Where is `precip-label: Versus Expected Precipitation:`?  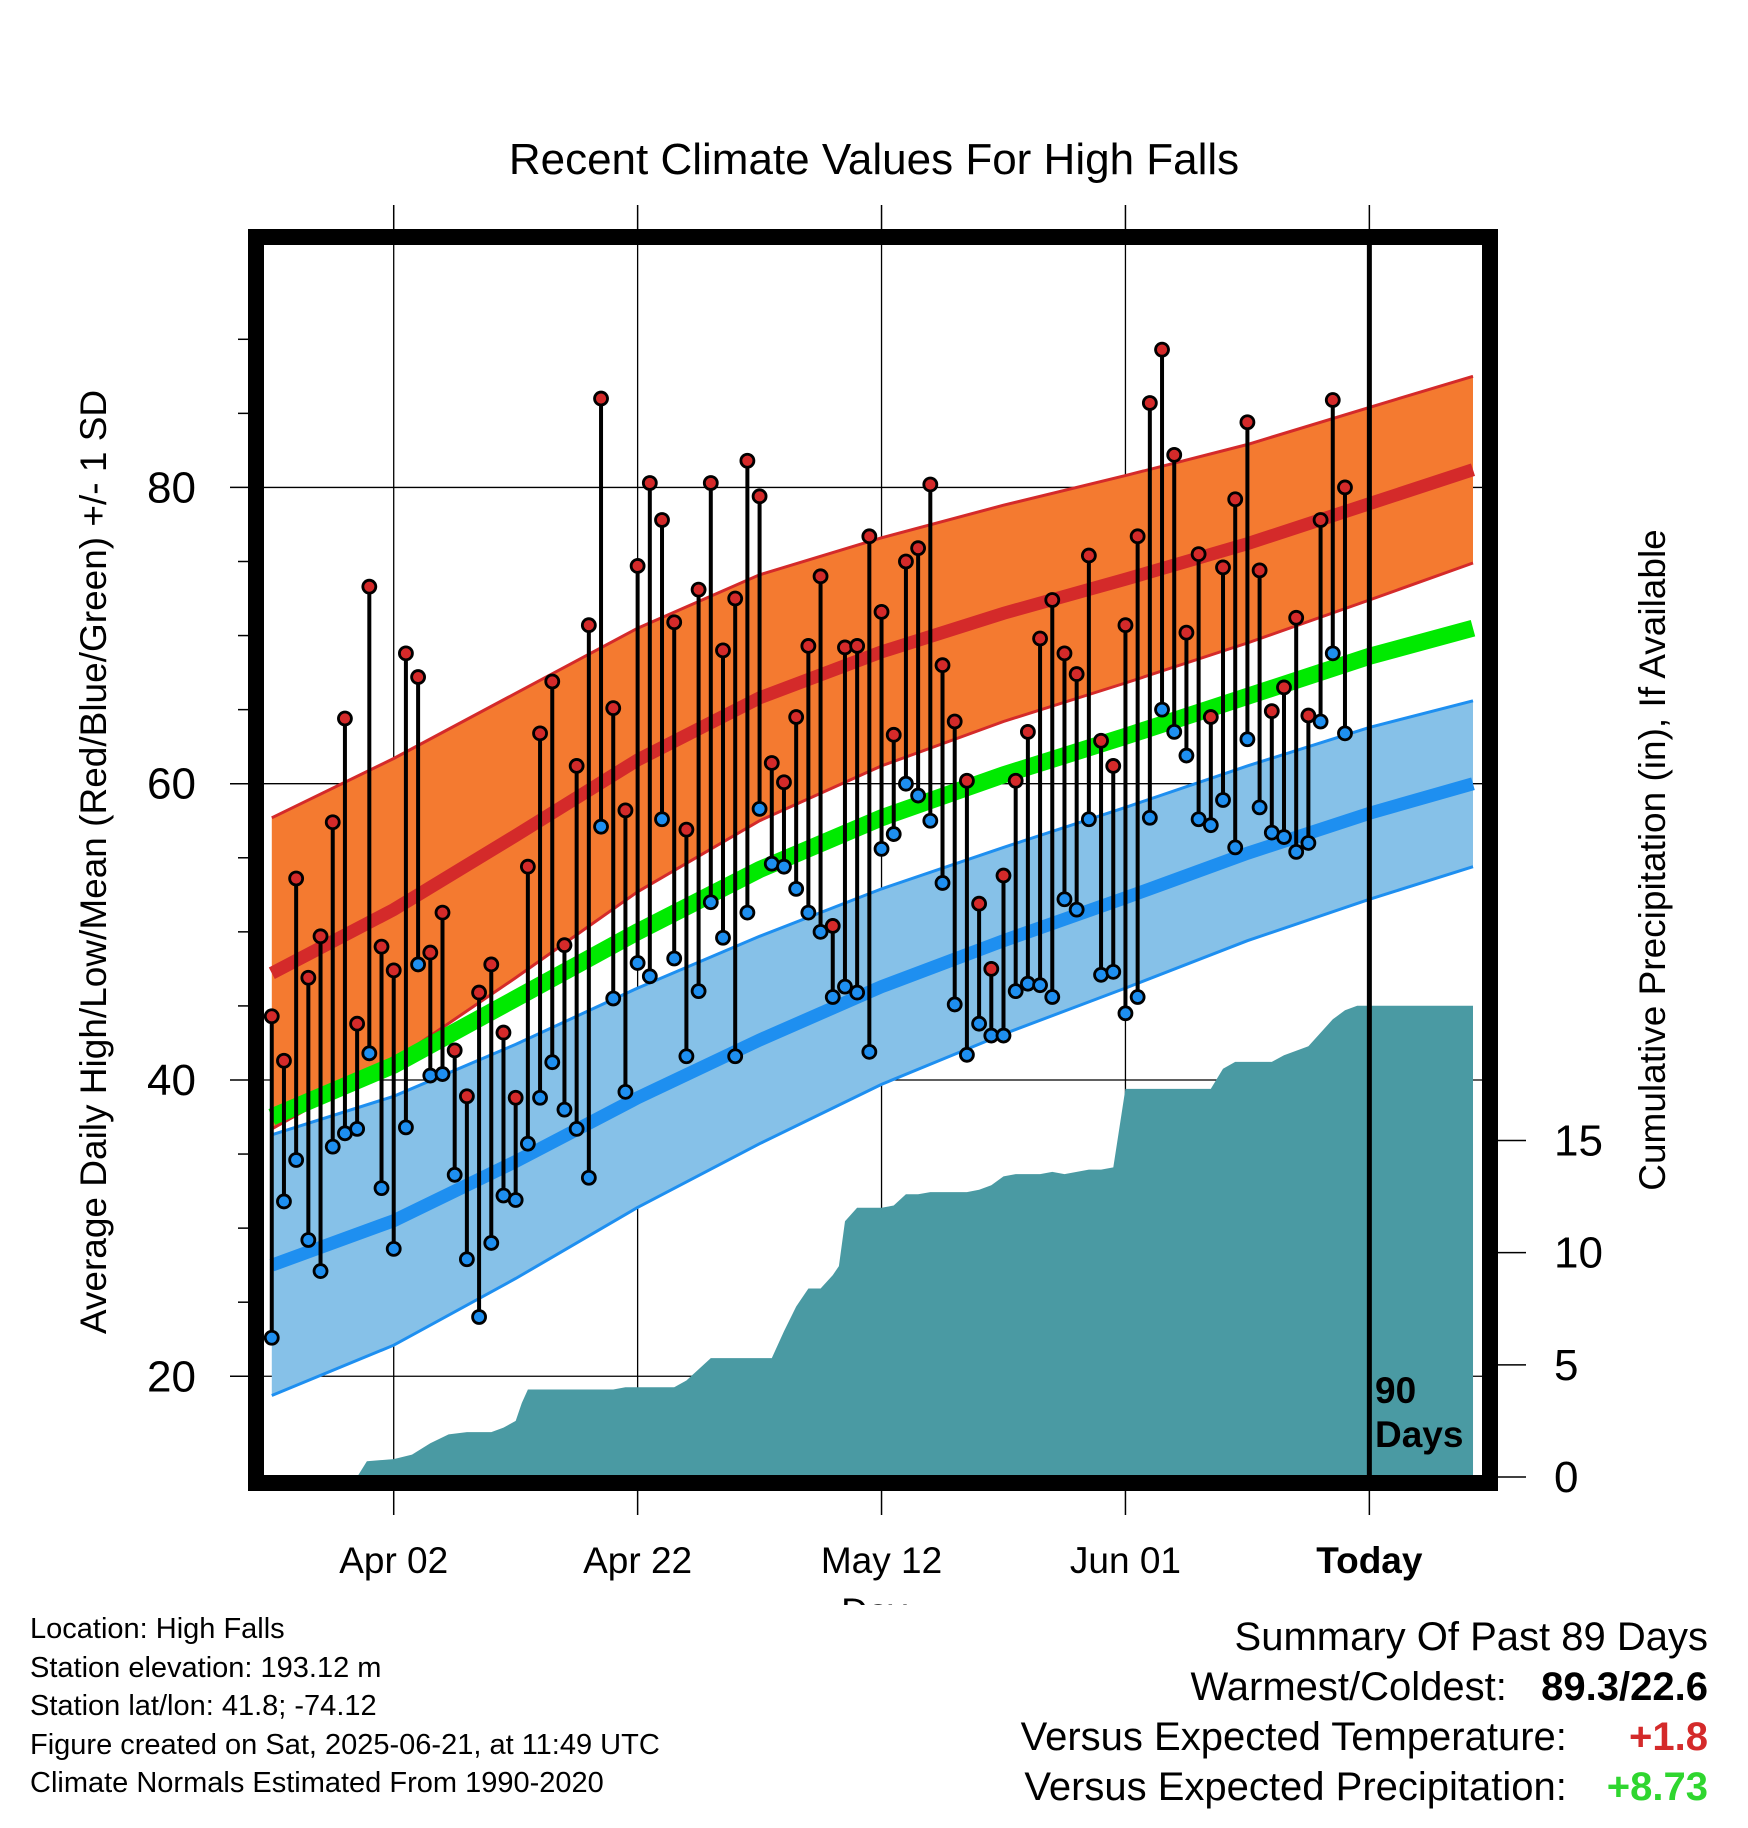
precip-label: Versus Expected Precipitation: is located at coordinates (1295, 1787).